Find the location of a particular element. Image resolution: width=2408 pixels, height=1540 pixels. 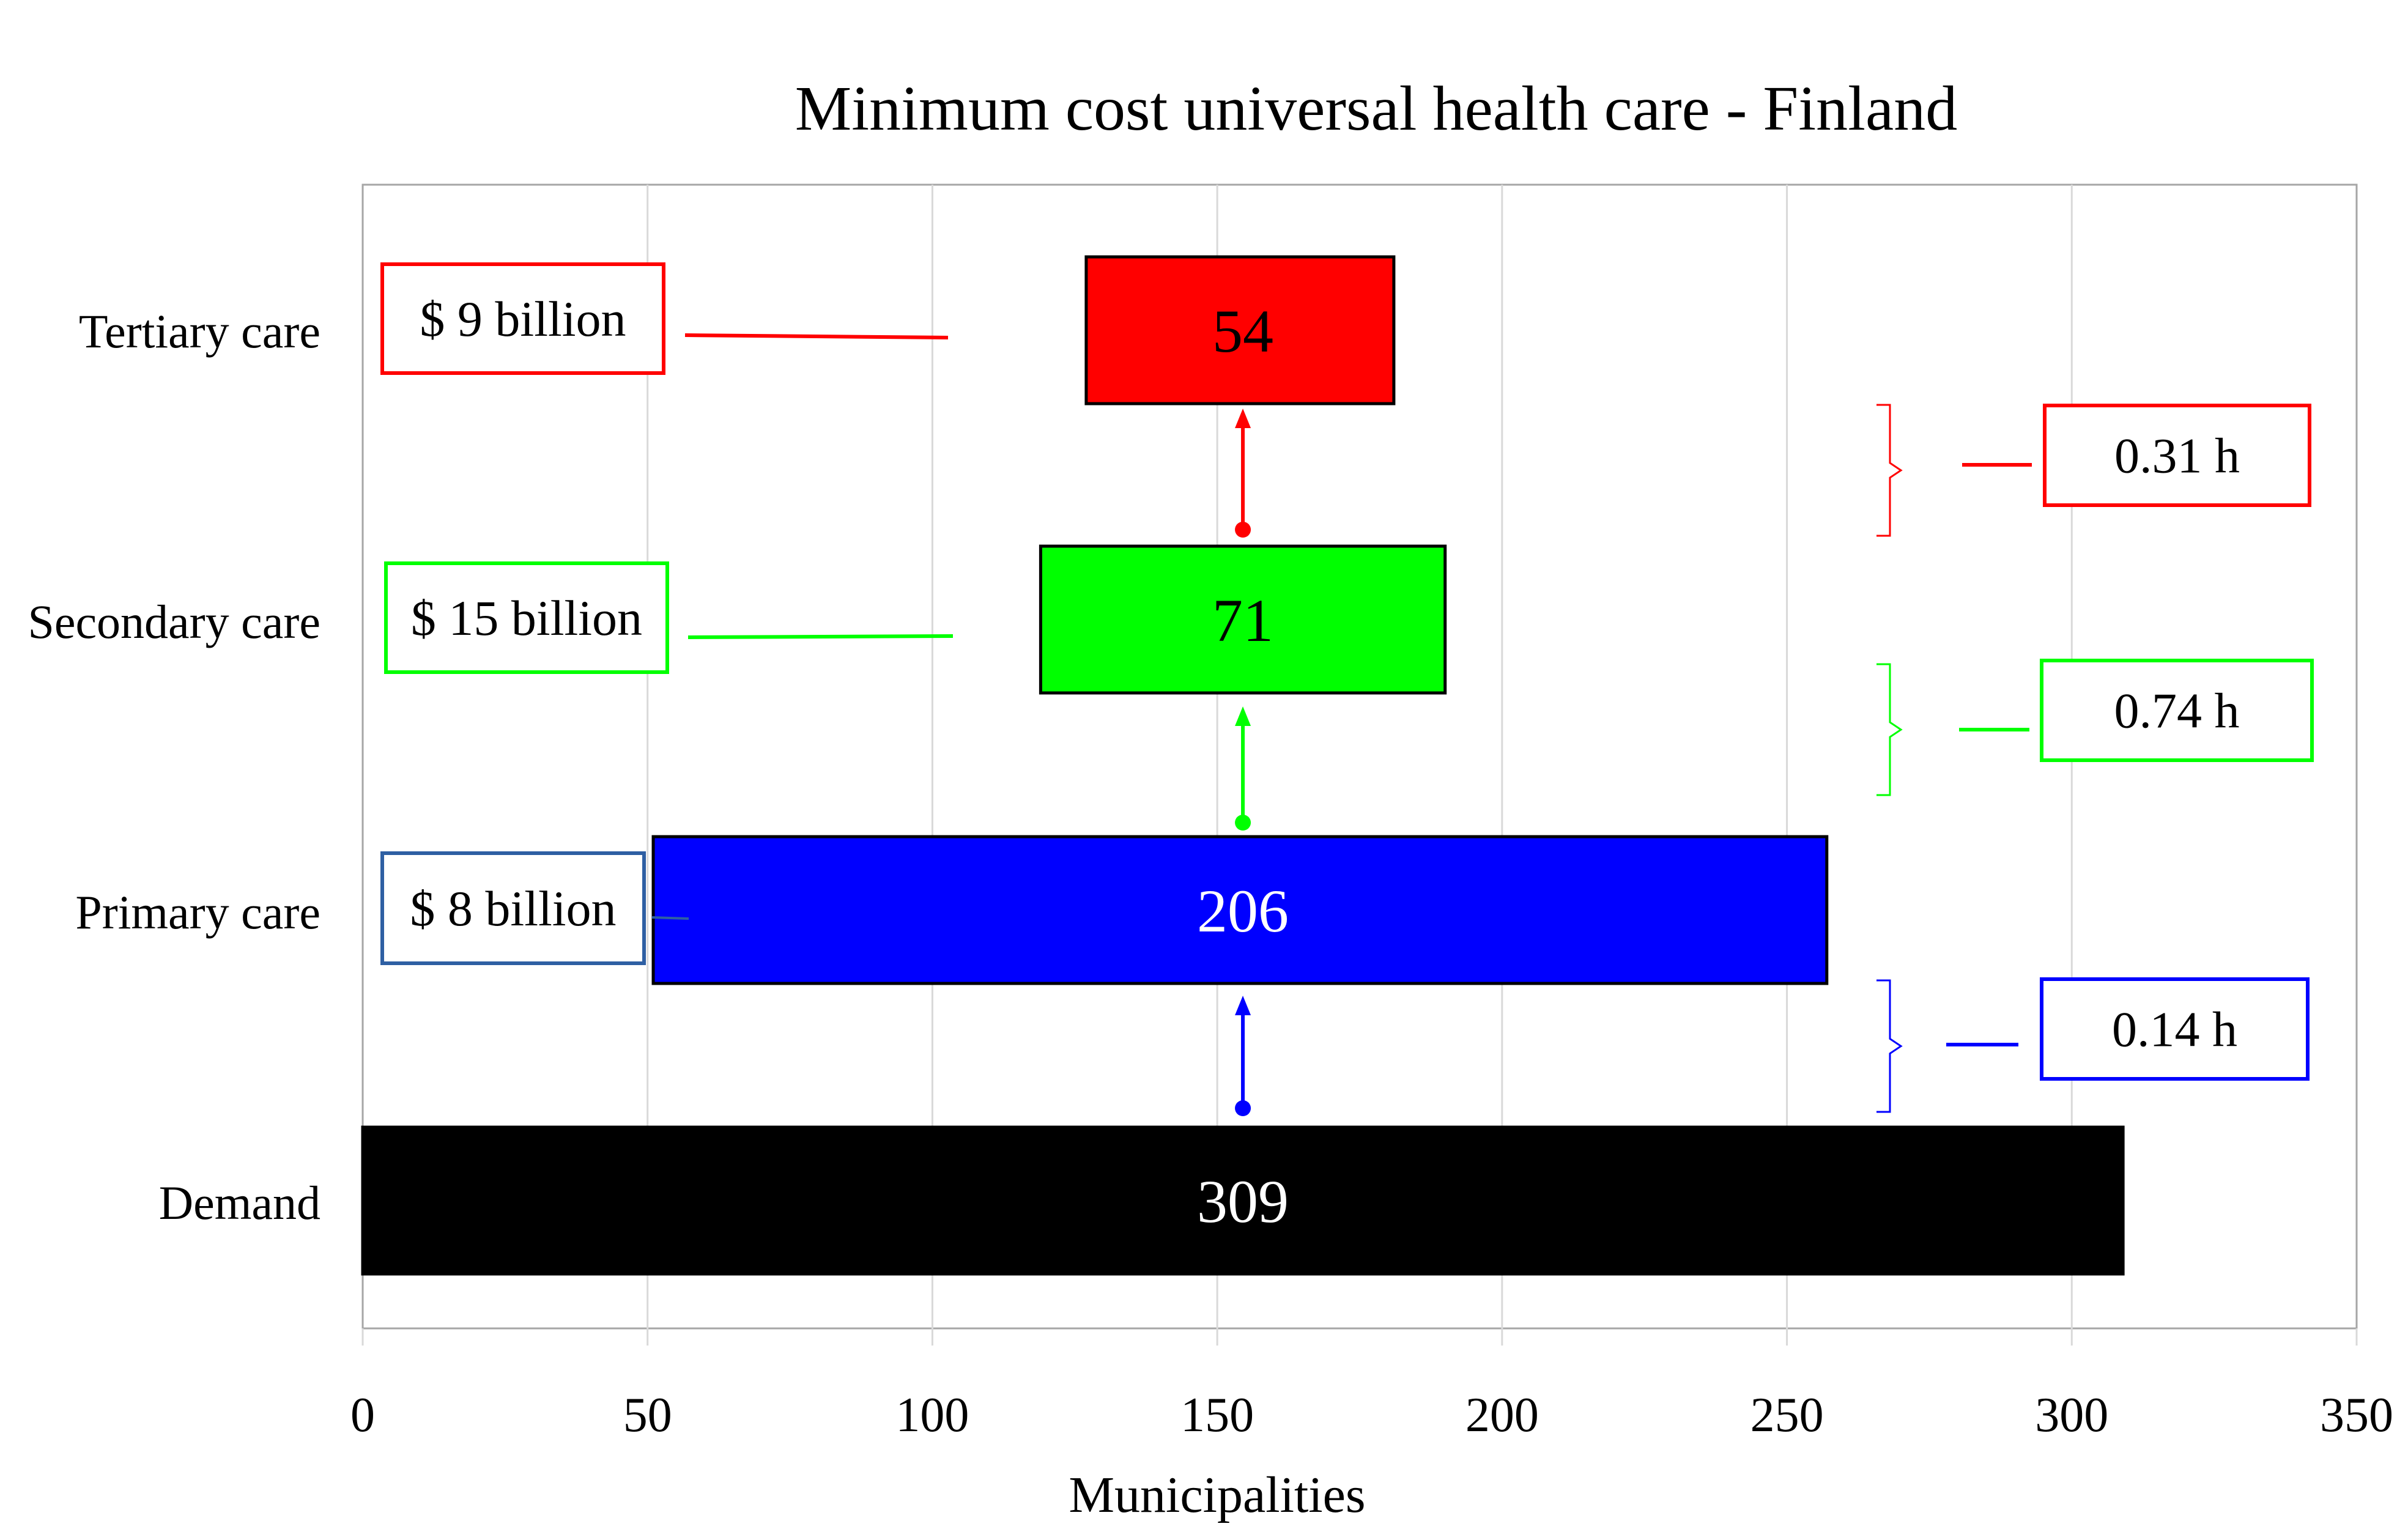

category-label: Tertiary care is located at coordinates (199, 331).